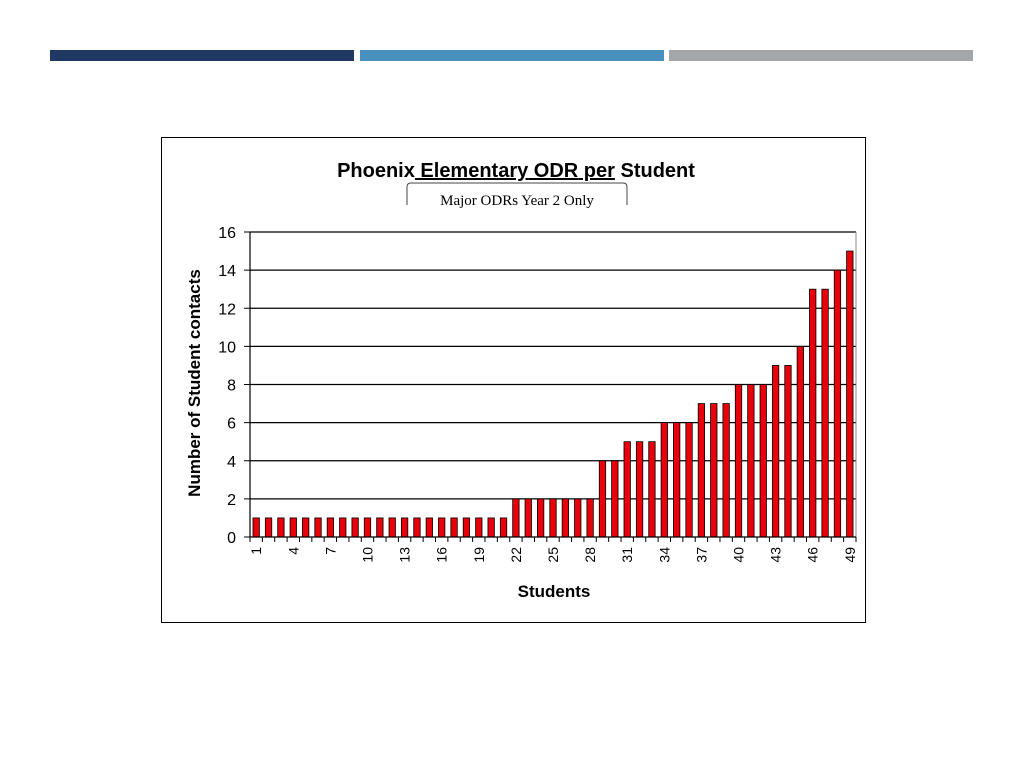 The width and height of the screenshot is (1024, 768). What do you see at coordinates (627, 555) in the screenshot?
I see `x-tick-label: 31` at bounding box center [627, 555].